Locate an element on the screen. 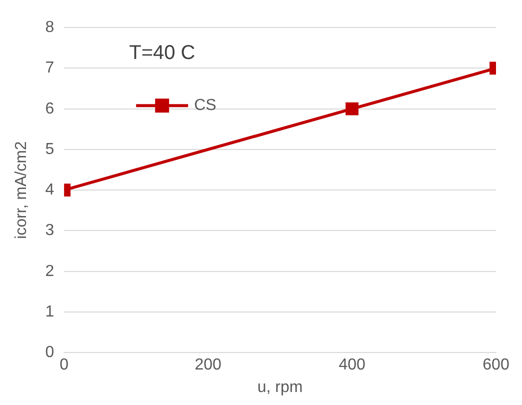  y-tick-label: 7 is located at coordinates (49, 68).